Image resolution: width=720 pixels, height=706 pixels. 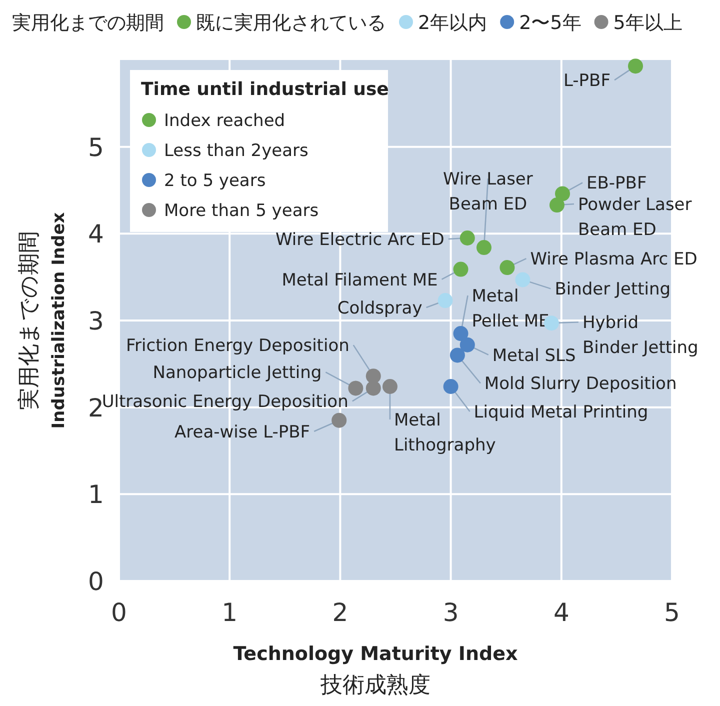 What do you see at coordinates (616, 184) in the screenshot?
I see `annotation: EB-PBF` at bounding box center [616, 184].